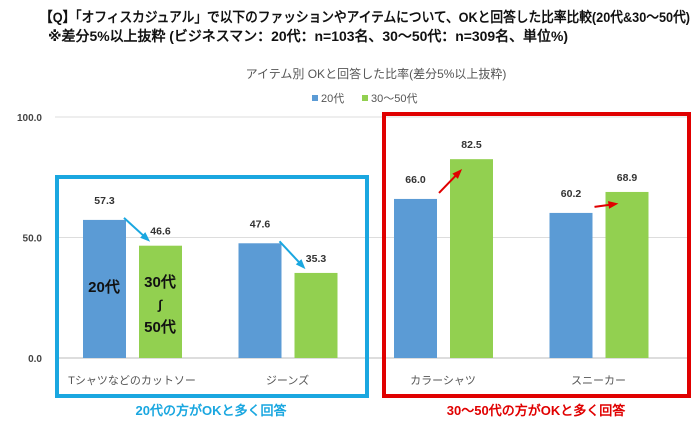 This screenshot has height=429, width=700. What do you see at coordinates (471, 145) in the screenshot?
I see `data-label: 82.5` at bounding box center [471, 145].